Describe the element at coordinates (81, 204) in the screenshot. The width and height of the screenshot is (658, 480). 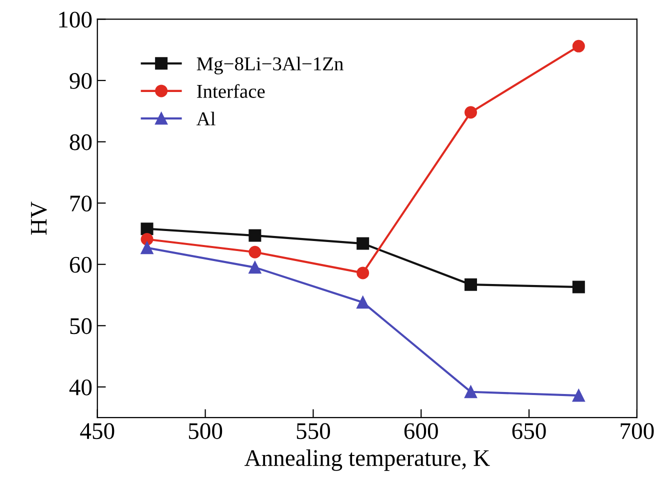
I see `y-tick-label: 70` at that location.